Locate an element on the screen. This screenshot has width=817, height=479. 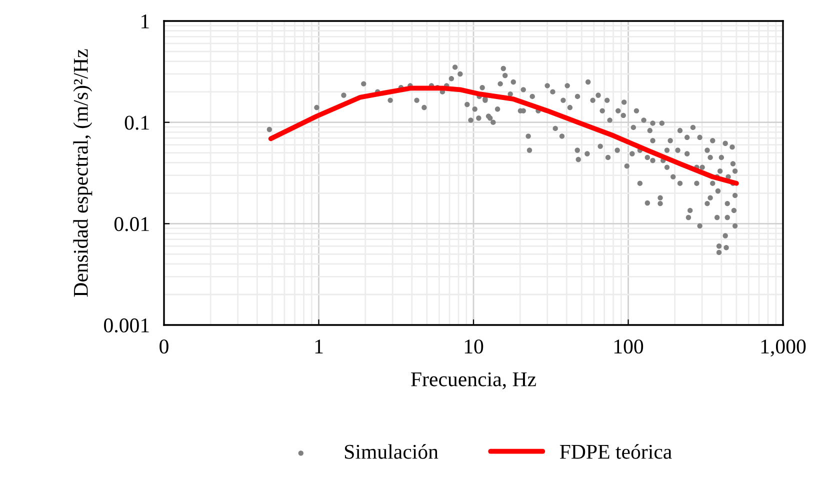
y-tick-label: 0.01 is located at coordinates (131, 224).